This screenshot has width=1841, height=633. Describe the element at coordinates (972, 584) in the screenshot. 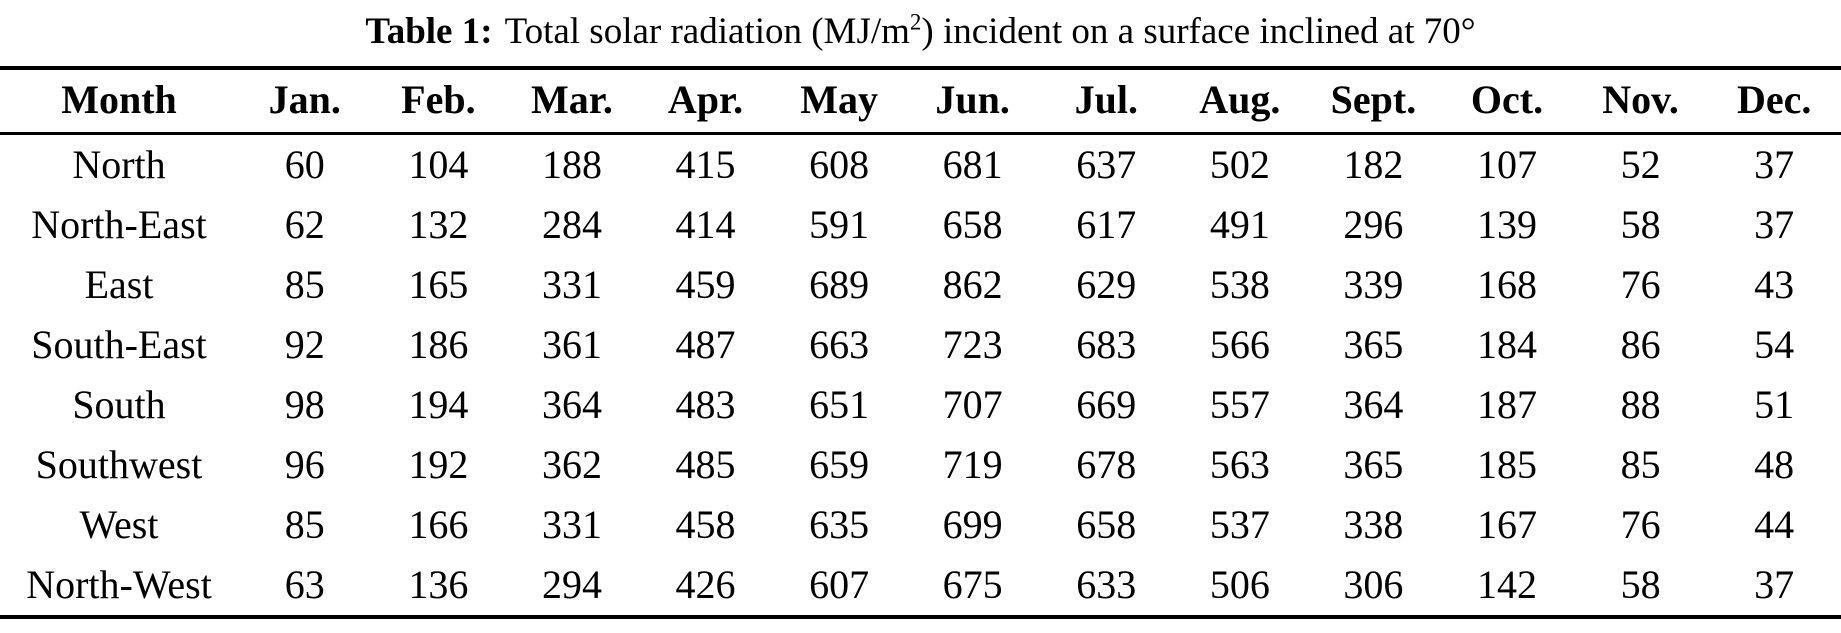

I see `cell: 675` at that location.